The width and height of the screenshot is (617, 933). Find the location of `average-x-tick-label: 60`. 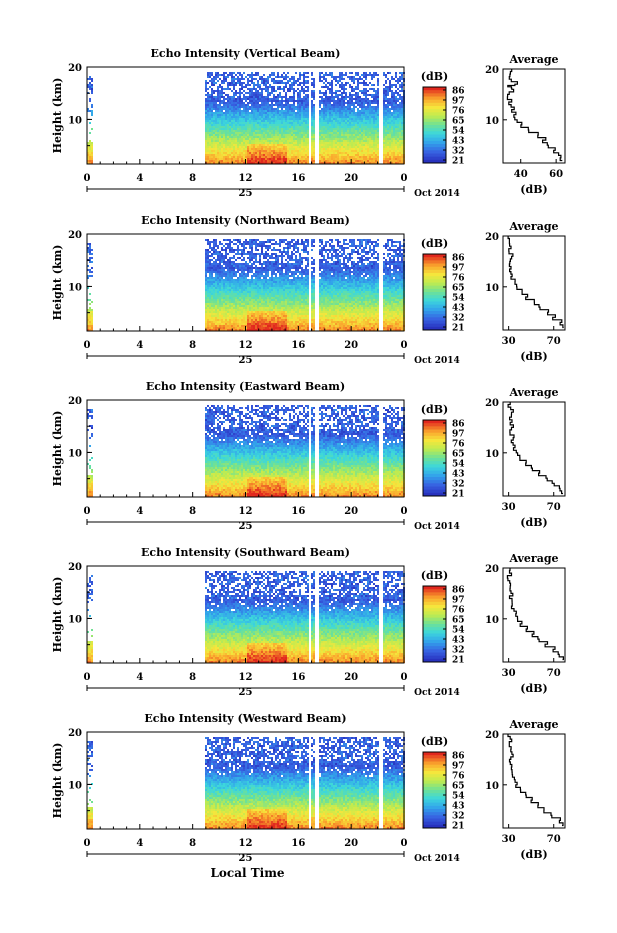

average-x-tick-label: 60 is located at coordinates (556, 174).